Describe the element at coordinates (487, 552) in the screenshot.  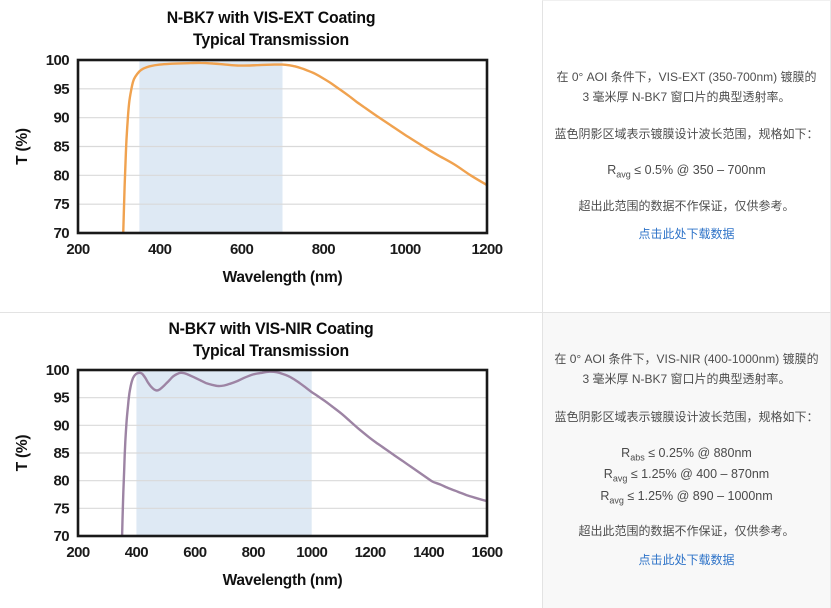
I see `x-tick-label: 1600` at that location.